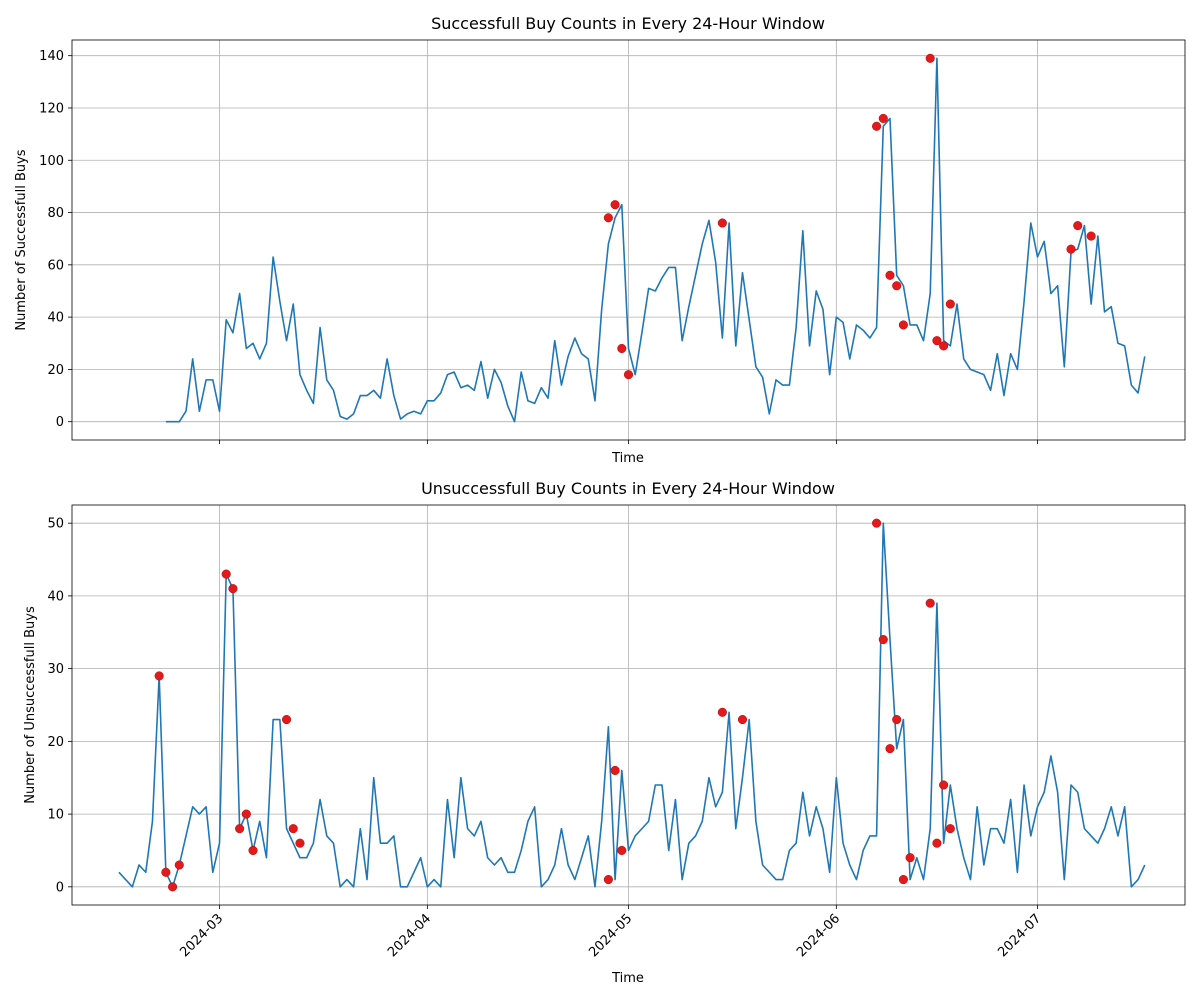 Image resolution: width=1200 pixels, height=1000 pixels. I want to click on x-tick-label: 2024-05, so click(610, 935).